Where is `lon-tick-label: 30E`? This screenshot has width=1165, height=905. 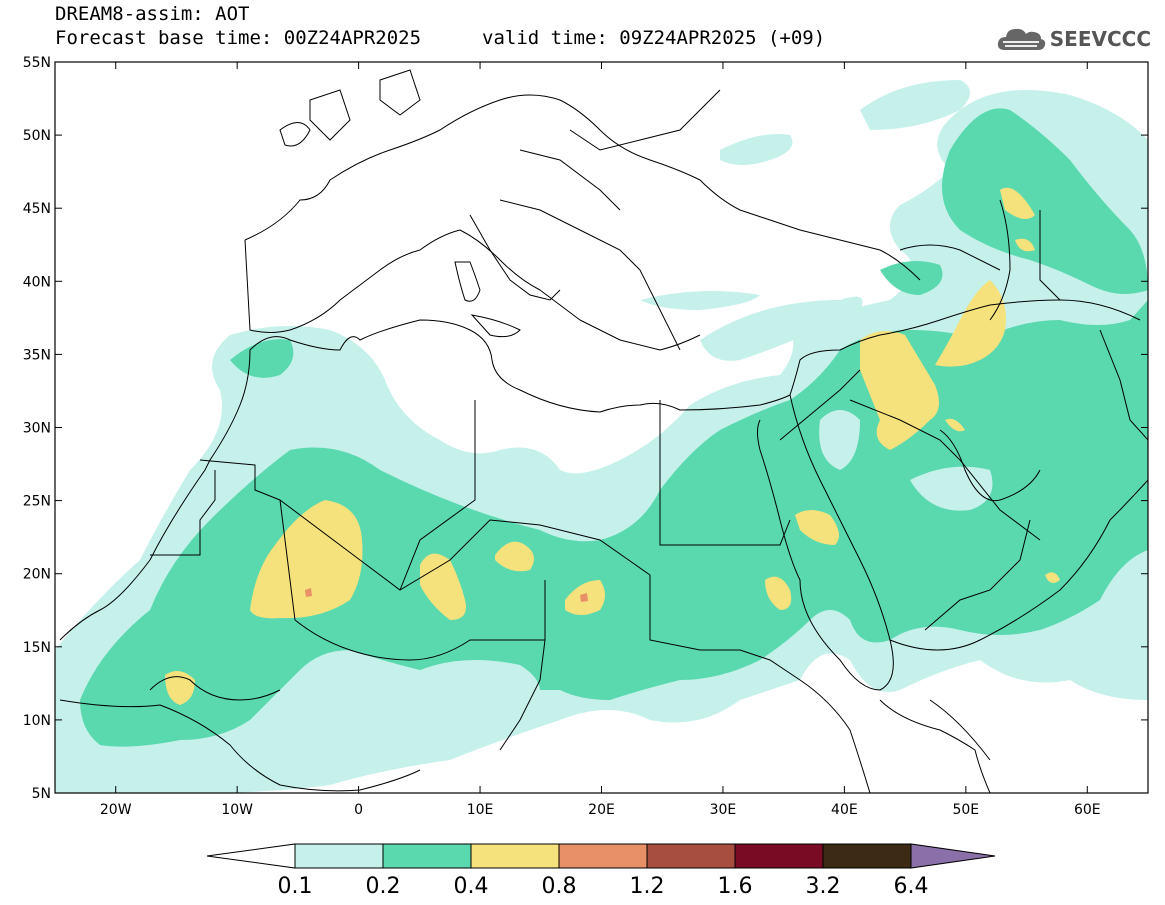 lon-tick-label: 30E is located at coordinates (723, 810).